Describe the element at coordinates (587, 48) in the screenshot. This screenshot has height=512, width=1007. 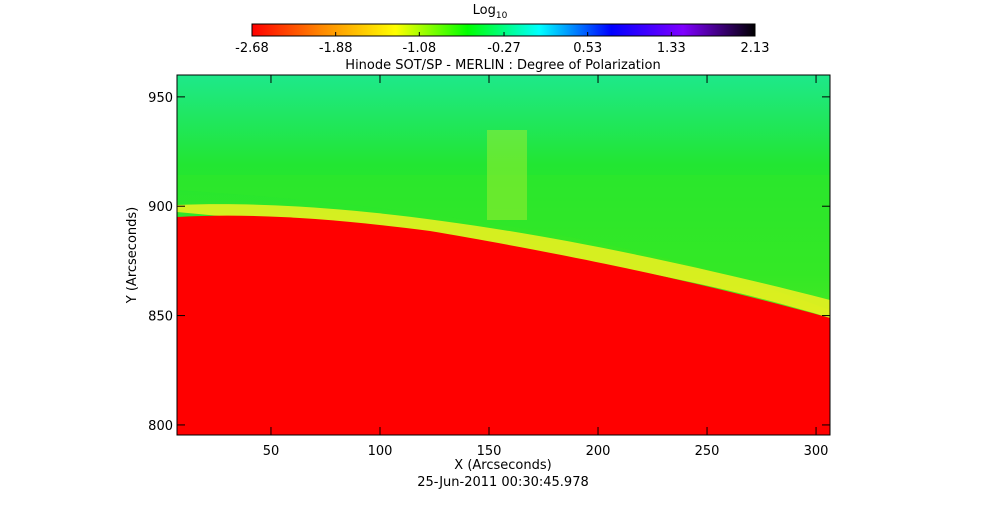
I see `colorbar-tick-label: 0.53` at that location.